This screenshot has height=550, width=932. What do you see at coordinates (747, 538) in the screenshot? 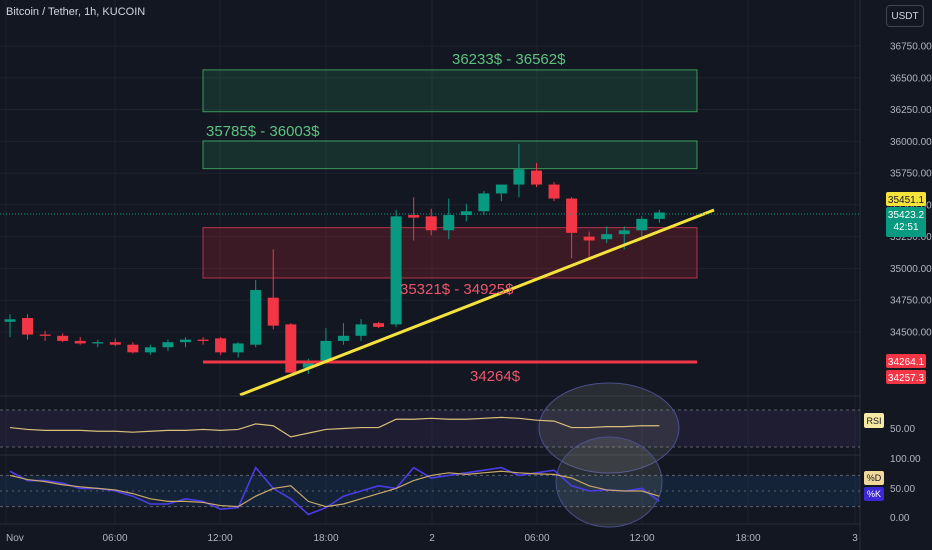
I see `time-tick: 18:00` at bounding box center [747, 538].